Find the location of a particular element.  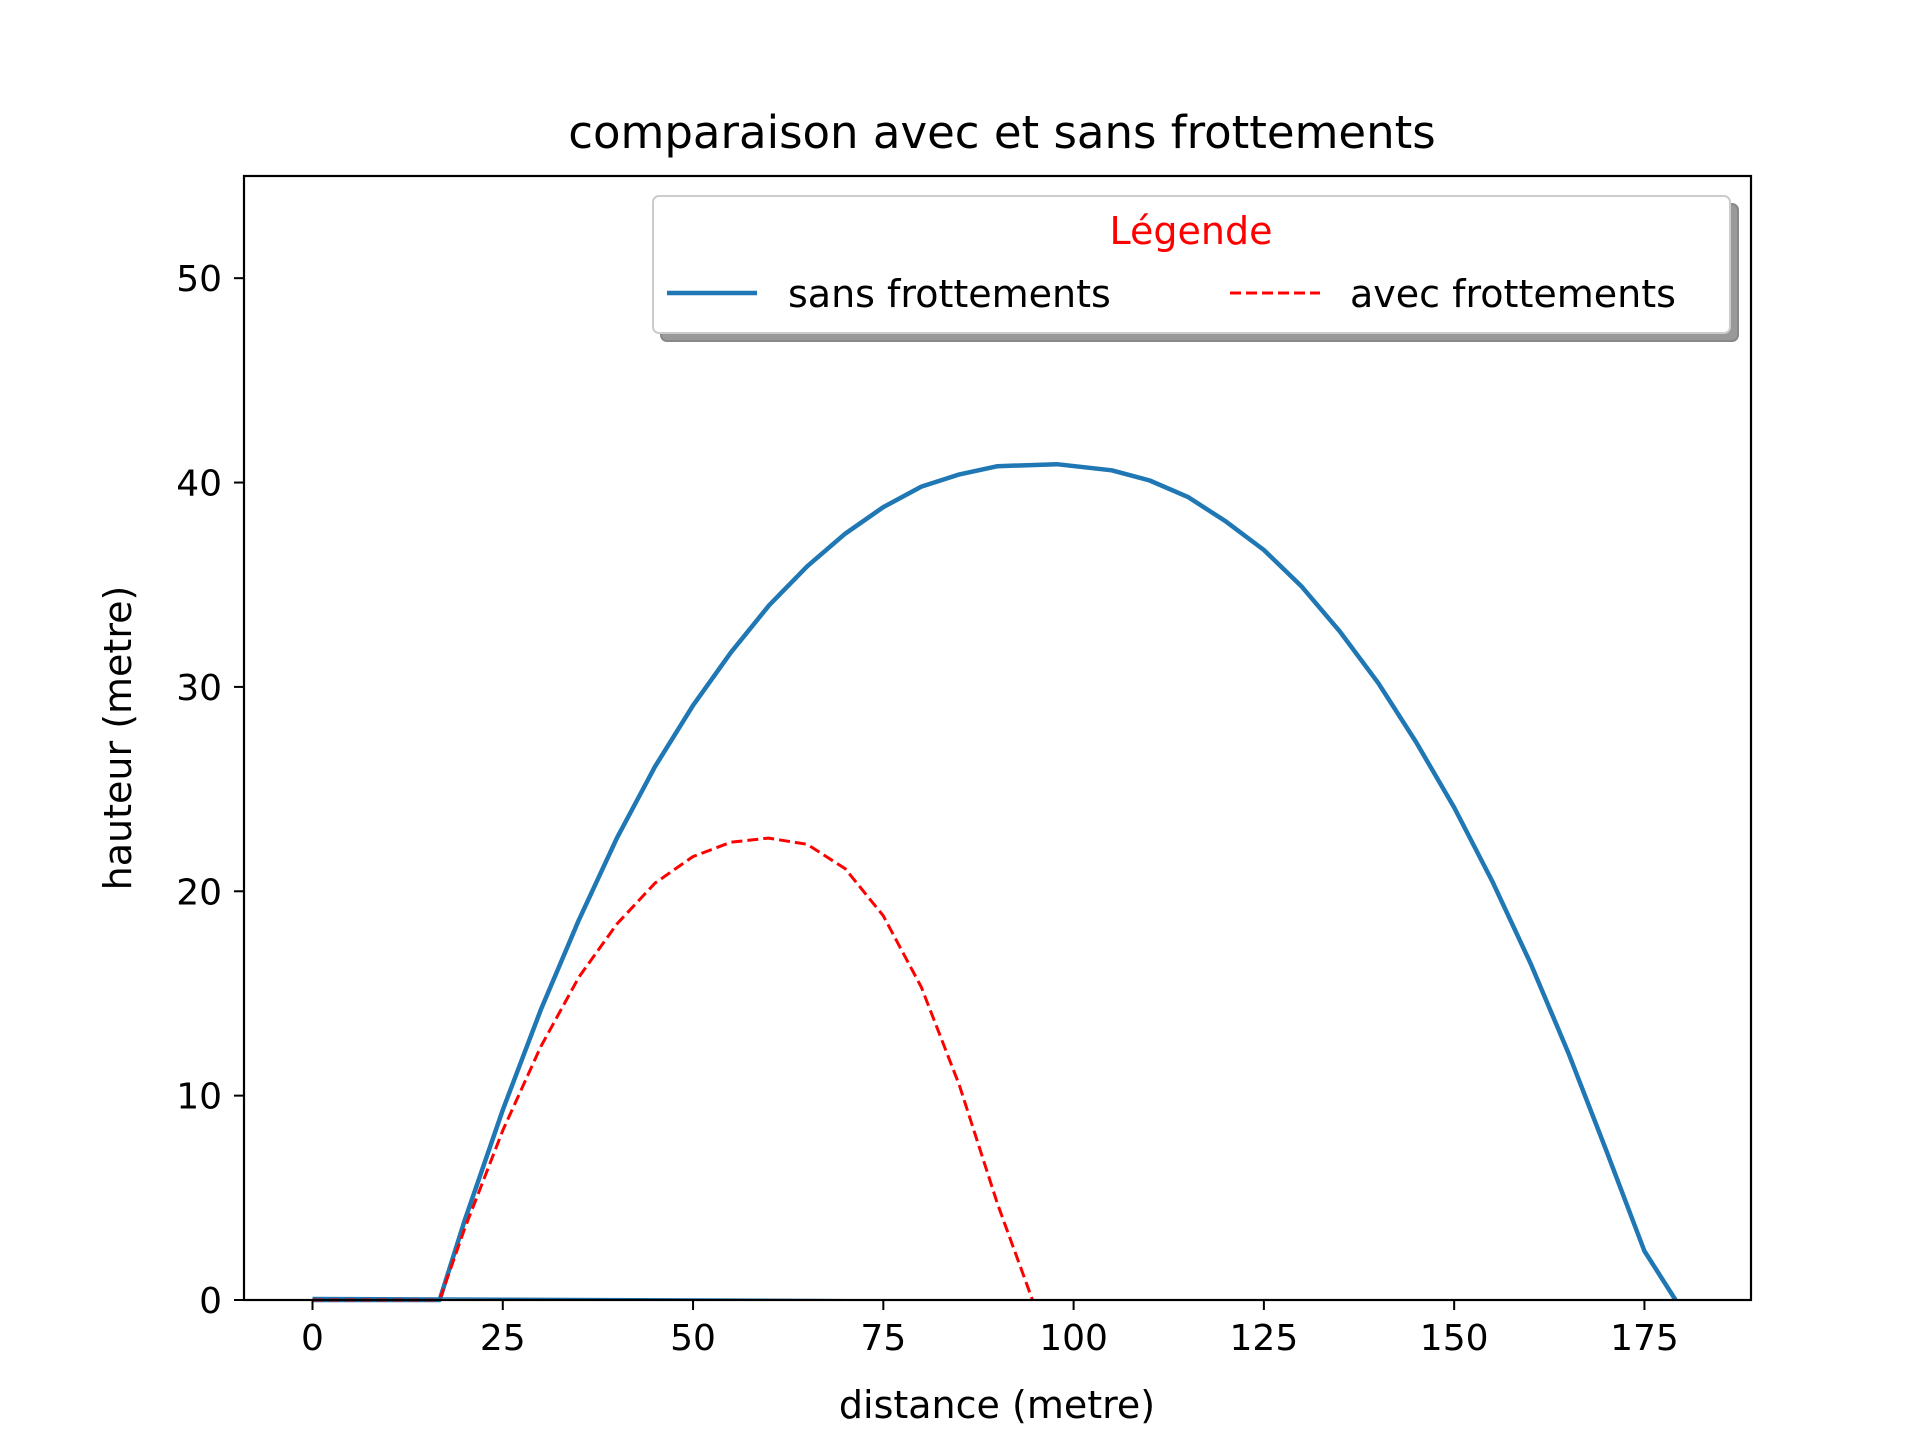

x-axis-ticks: 0 25 50 75 100 125 150 175 is located at coordinates (990, 1329).